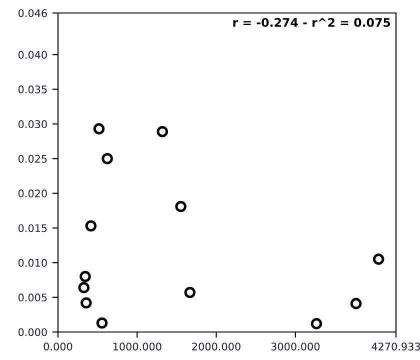  What do you see at coordinates (32, 13) in the screenshot?
I see `y-tick-label: 0.046` at bounding box center [32, 13].